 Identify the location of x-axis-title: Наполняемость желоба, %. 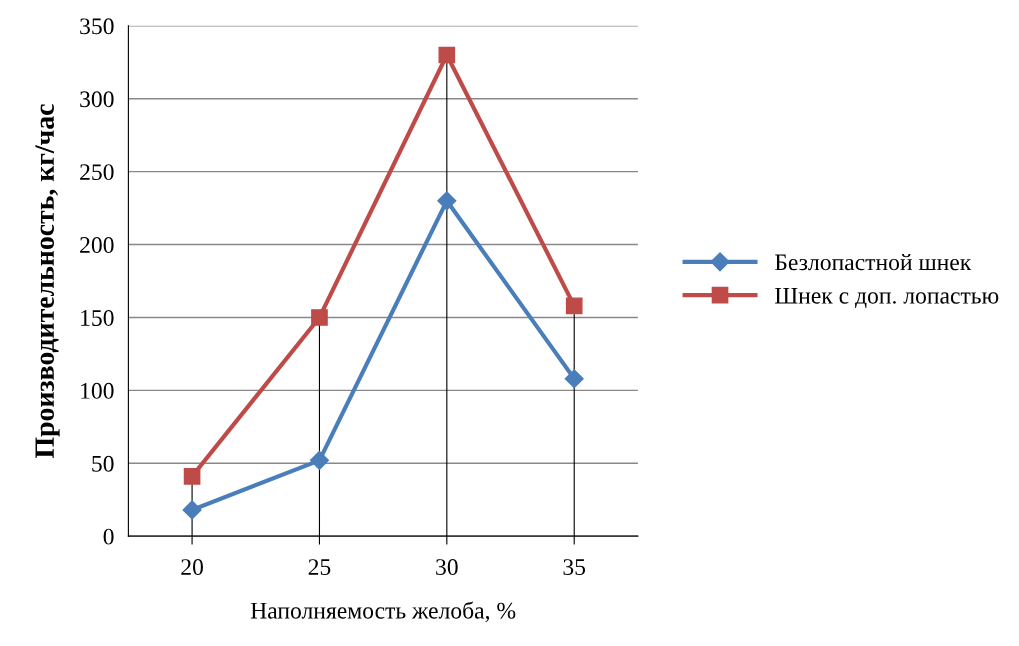
(383, 612).